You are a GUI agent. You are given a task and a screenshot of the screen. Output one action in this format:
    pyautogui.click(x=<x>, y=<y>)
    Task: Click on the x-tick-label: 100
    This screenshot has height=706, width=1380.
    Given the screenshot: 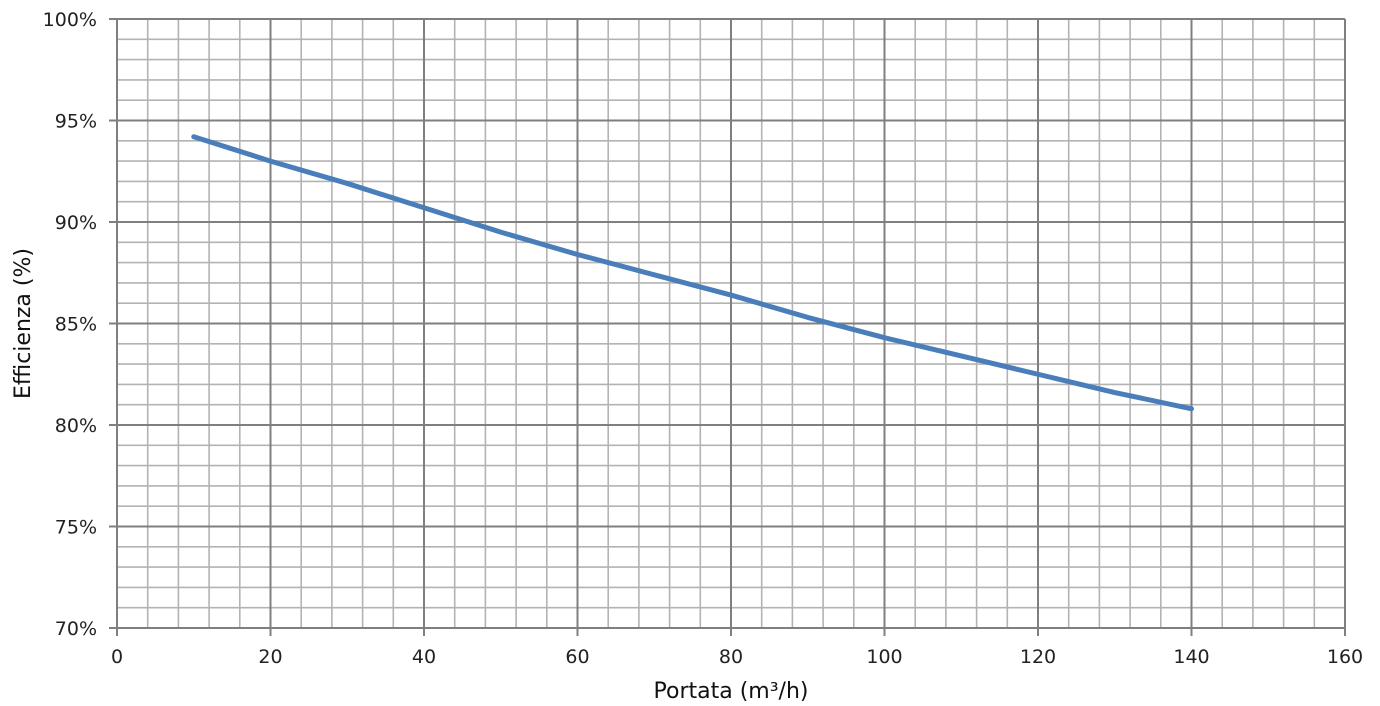 What is the action you would take?
    pyautogui.click(x=884, y=657)
    